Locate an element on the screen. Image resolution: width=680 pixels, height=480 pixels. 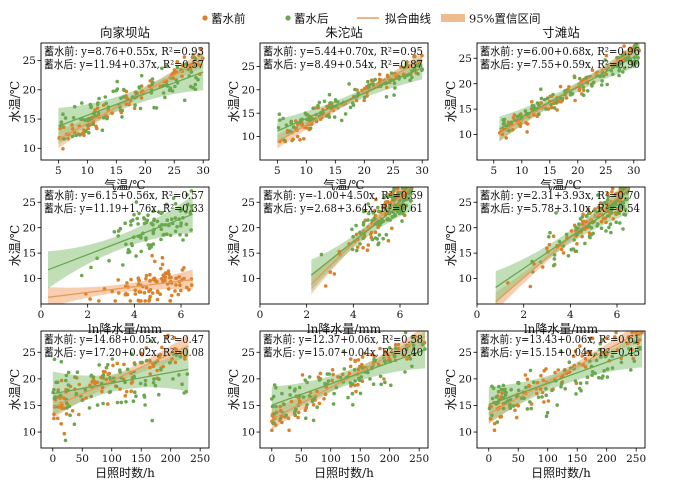
y-tick-label: 20 is located at coordinates (248, 379).